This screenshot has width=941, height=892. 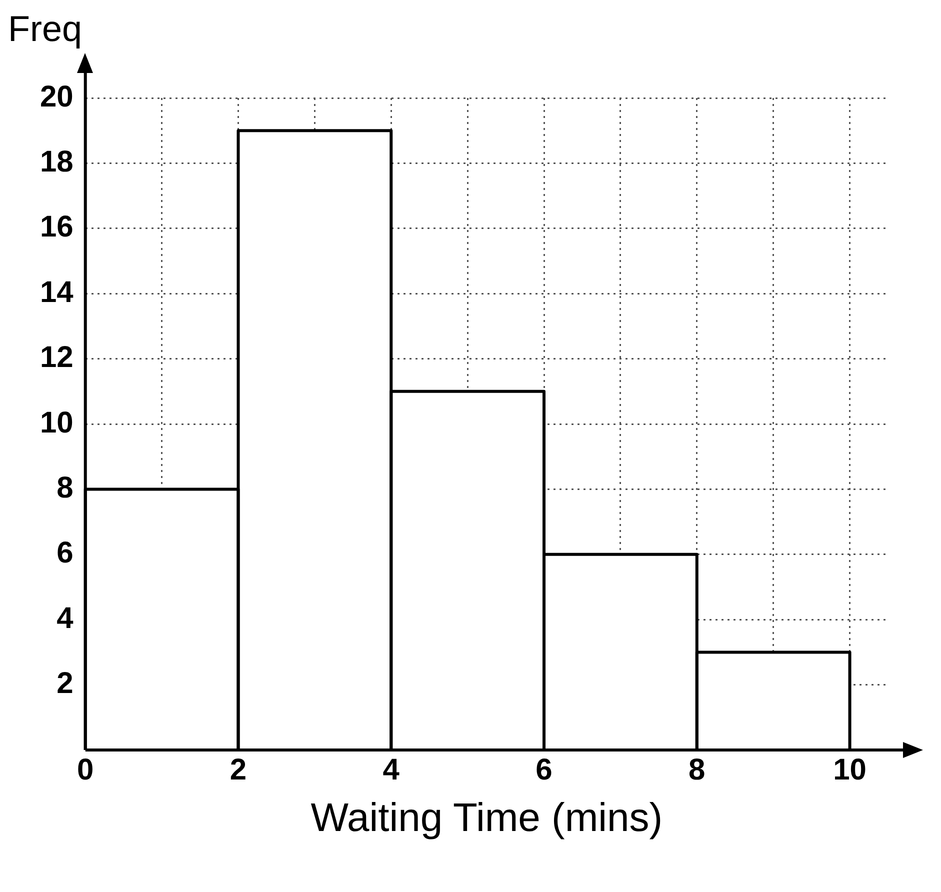 I want to click on x-tick-label: 0, so click(x=85, y=769).